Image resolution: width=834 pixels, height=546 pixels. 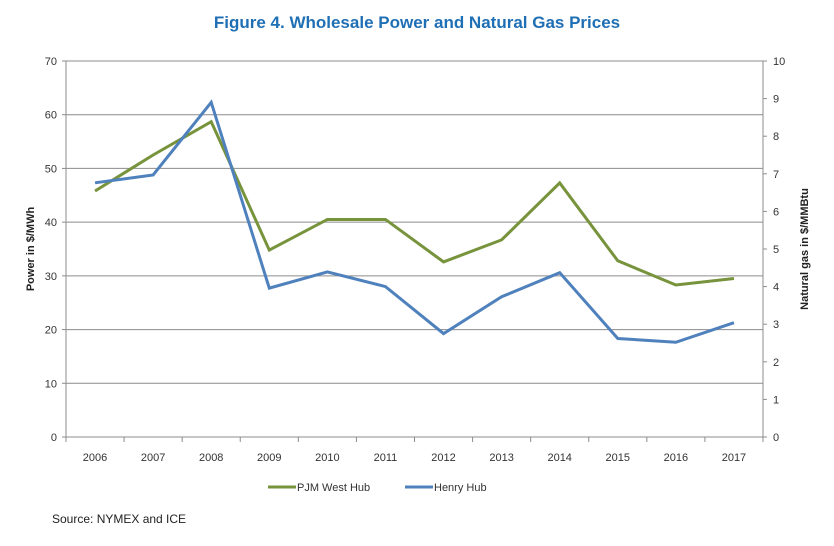 I want to click on x-tick-label: 2009, so click(x=269, y=458).